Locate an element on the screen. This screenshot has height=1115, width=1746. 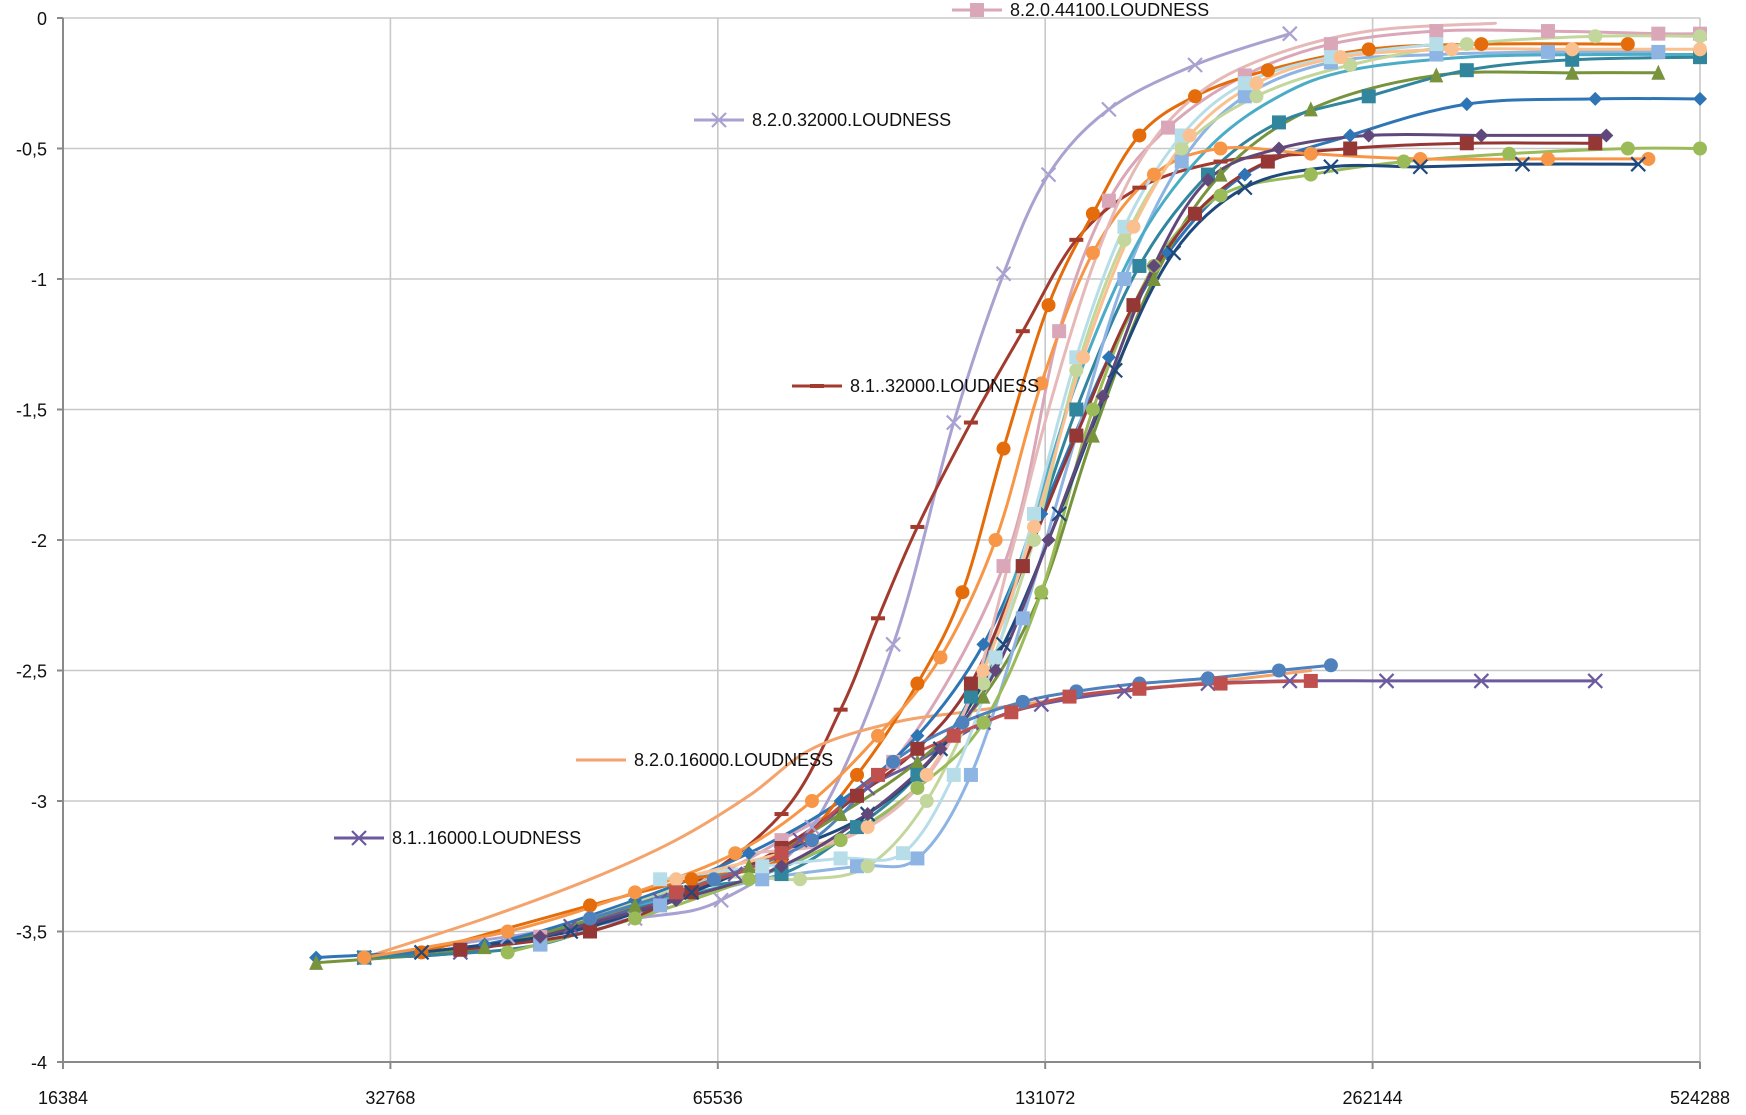
x-tick-label: 262144 is located at coordinates (1373, 1098).